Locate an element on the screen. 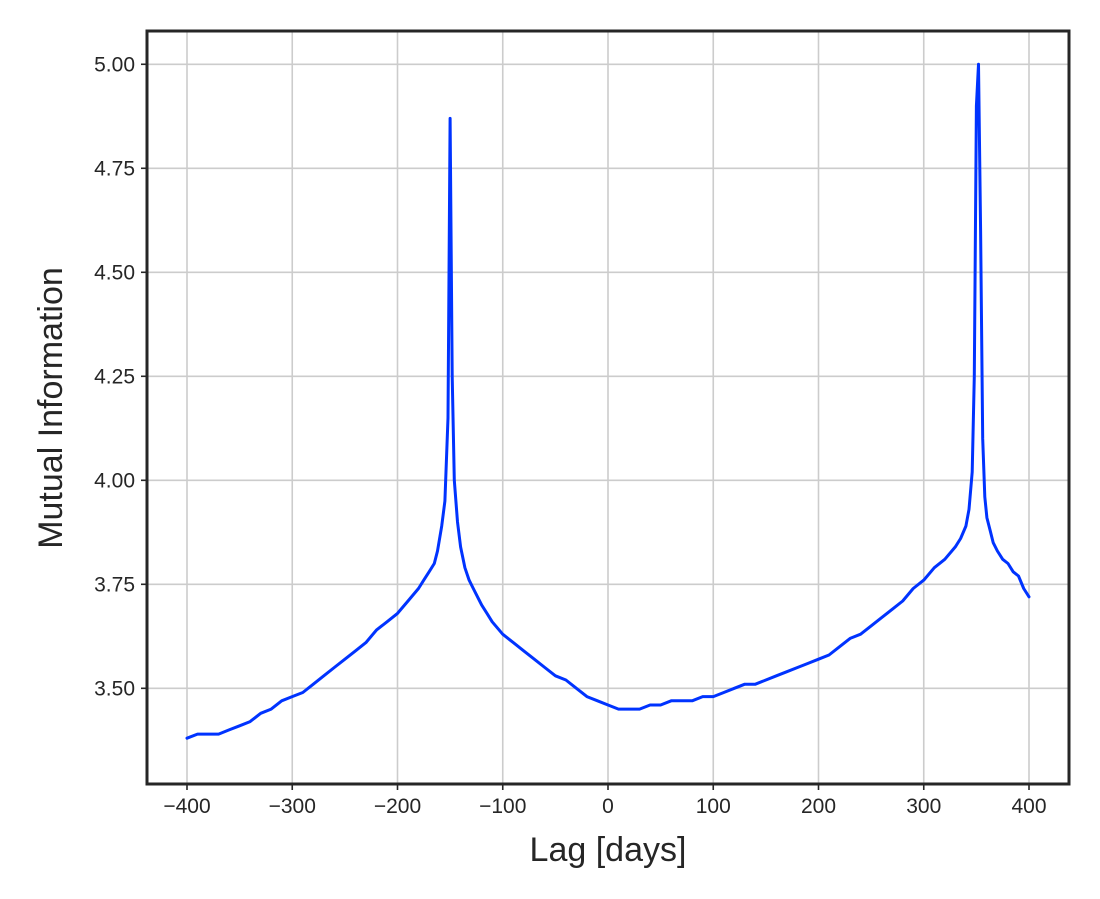 This screenshot has width=1100, height=899. y-tick-label: 4.75 is located at coordinates (114, 168).